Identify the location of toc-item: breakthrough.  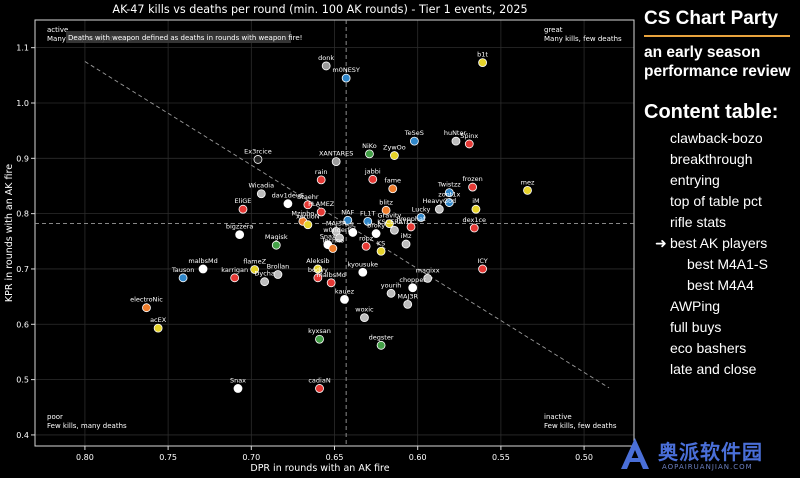
(733, 159).